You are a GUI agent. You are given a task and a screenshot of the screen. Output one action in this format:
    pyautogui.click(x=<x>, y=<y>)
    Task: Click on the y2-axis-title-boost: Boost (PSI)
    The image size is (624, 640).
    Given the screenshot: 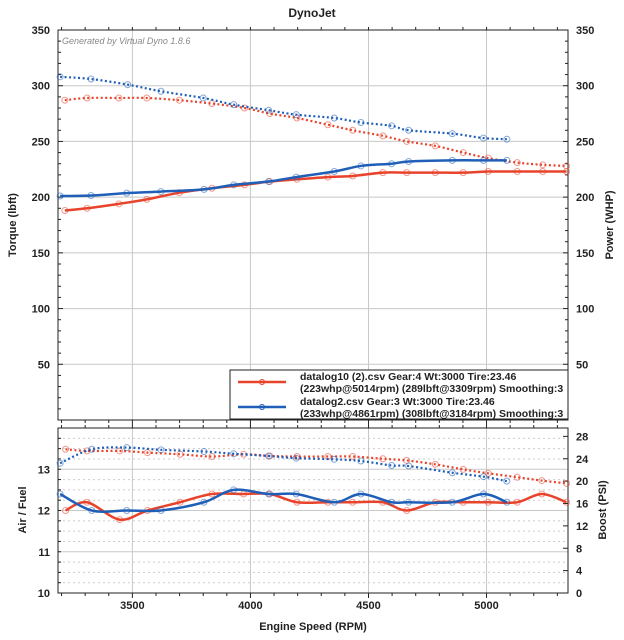 What is the action you would take?
    pyautogui.click(x=603, y=510)
    